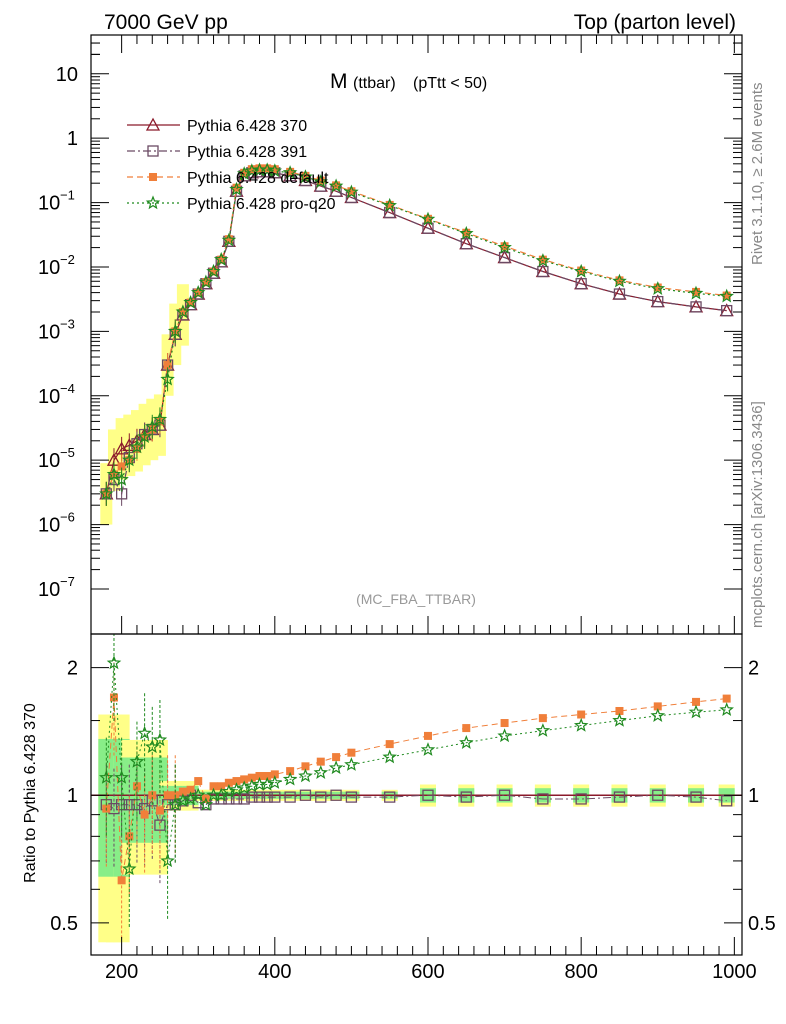 This screenshot has width=786, height=1024. I want to click on main-y-tick-exponent: −5, so click(67, 452).